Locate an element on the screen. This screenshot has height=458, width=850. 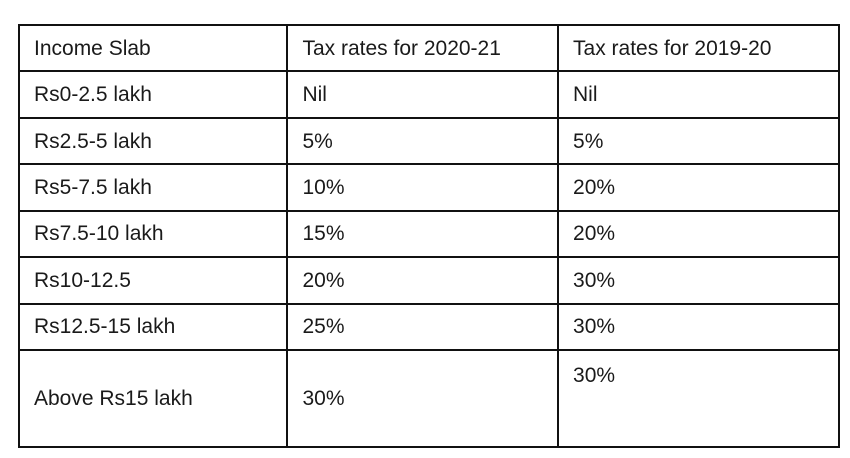
table-row: Rs12.5-15 lakh 25% 30% is located at coordinates (428, 327).